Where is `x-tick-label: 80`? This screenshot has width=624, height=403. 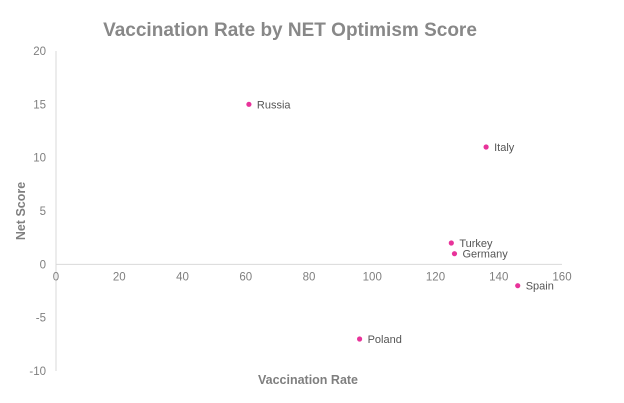
x-tick-label: 80 is located at coordinates (309, 277).